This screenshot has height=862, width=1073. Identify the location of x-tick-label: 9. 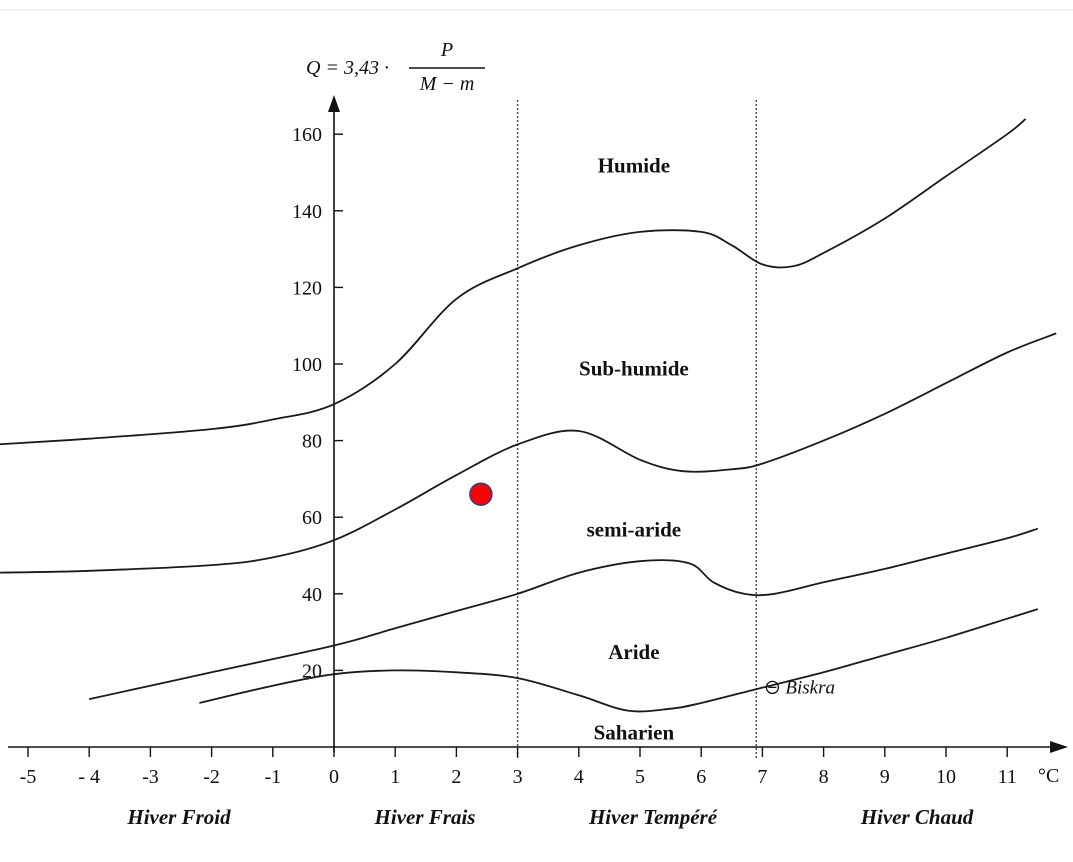
(885, 777).